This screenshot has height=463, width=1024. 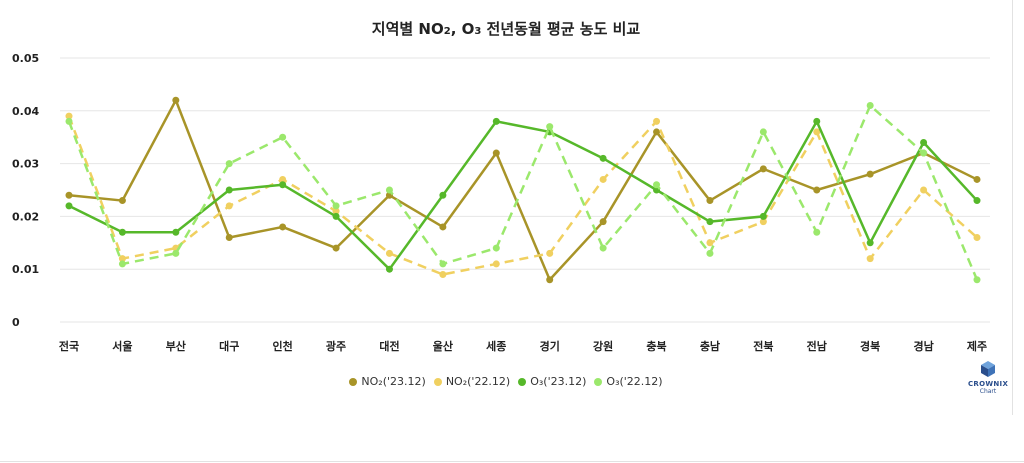 I want to click on legend-label: NO₂('22.12), so click(x=478, y=381).